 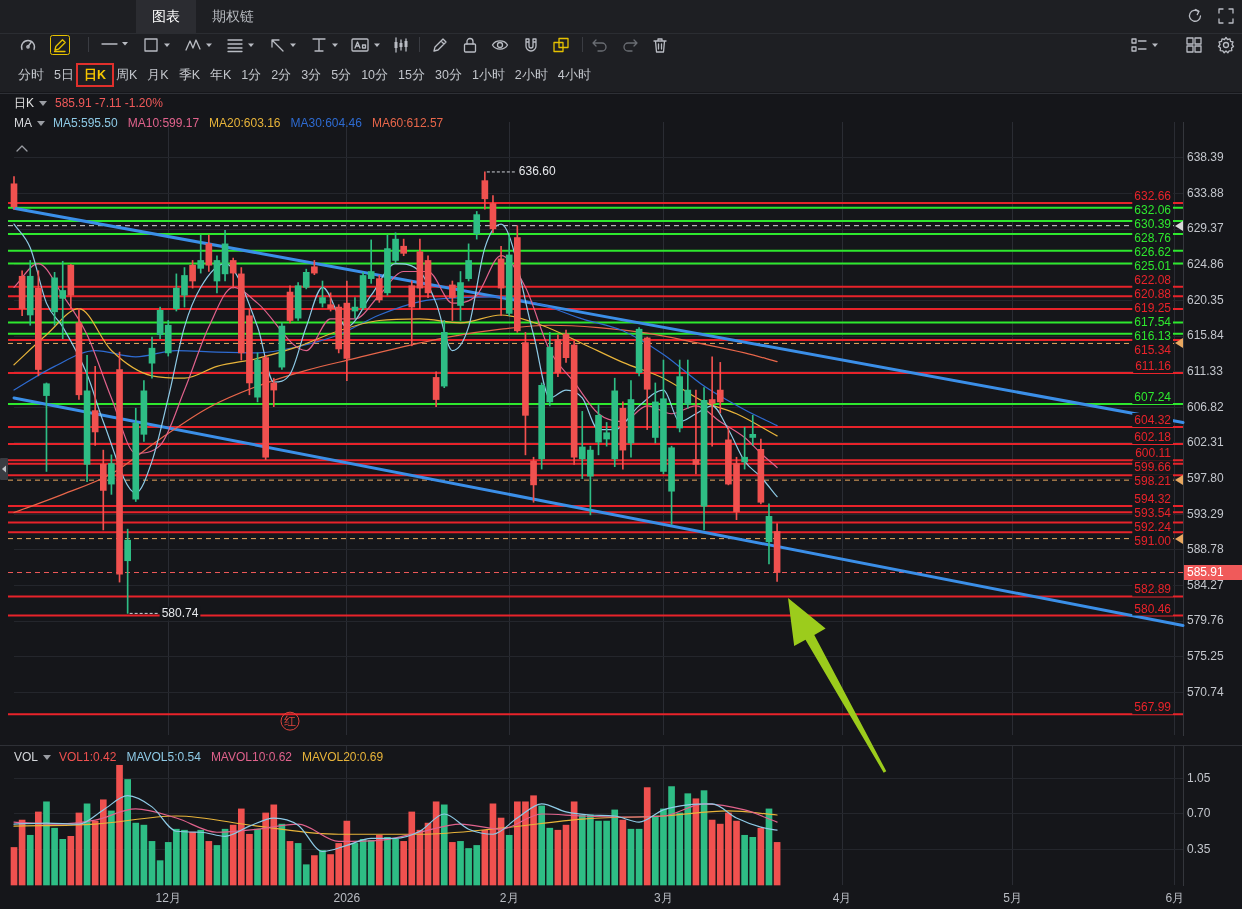 What do you see at coordinates (1206, 571) in the screenshot?
I see `ref-line-label: 585.91` at bounding box center [1206, 571].